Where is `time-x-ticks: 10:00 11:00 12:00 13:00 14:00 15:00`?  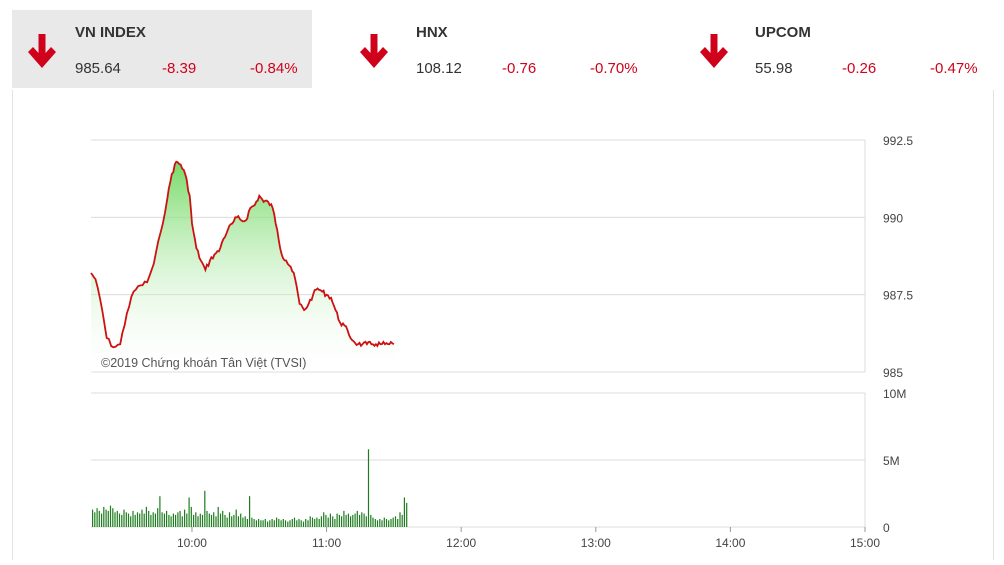 time-x-ticks: 10:00 11:00 12:00 13:00 14:00 15:00 is located at coordinates (528, 538).